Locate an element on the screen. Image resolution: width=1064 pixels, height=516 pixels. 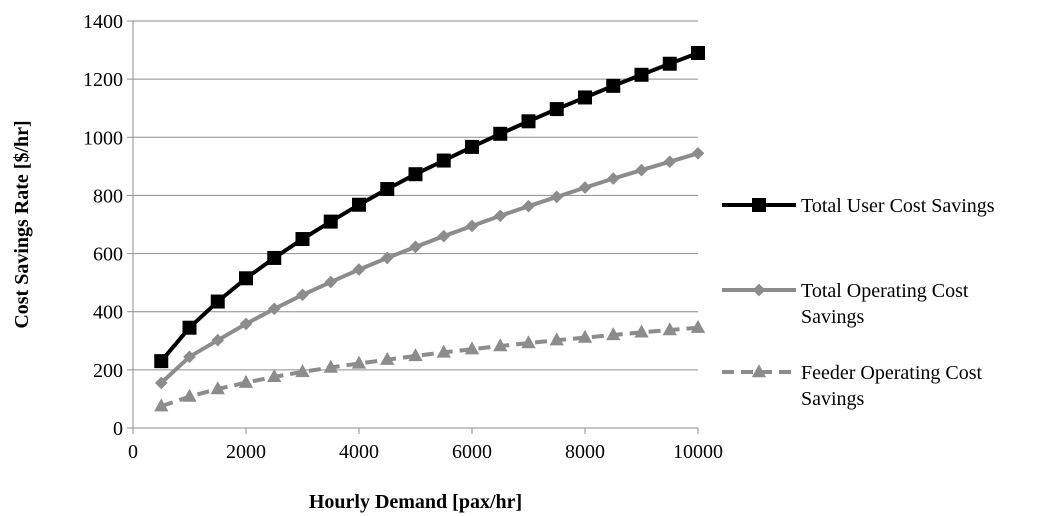
legend-entry-3: Feeder Operating Cost Savings is located at coordinates (852, 386).